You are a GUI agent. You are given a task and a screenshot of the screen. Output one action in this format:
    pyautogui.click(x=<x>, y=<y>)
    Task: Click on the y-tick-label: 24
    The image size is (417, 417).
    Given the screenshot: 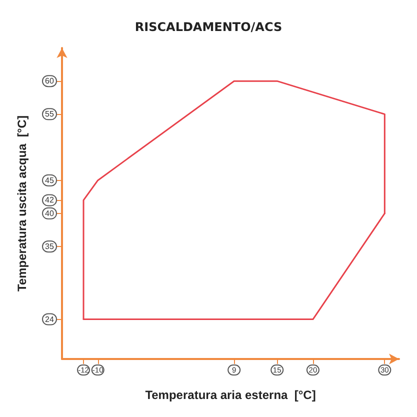 What is the action you would take?
    pyautogui.click(x=49, y=319)
    